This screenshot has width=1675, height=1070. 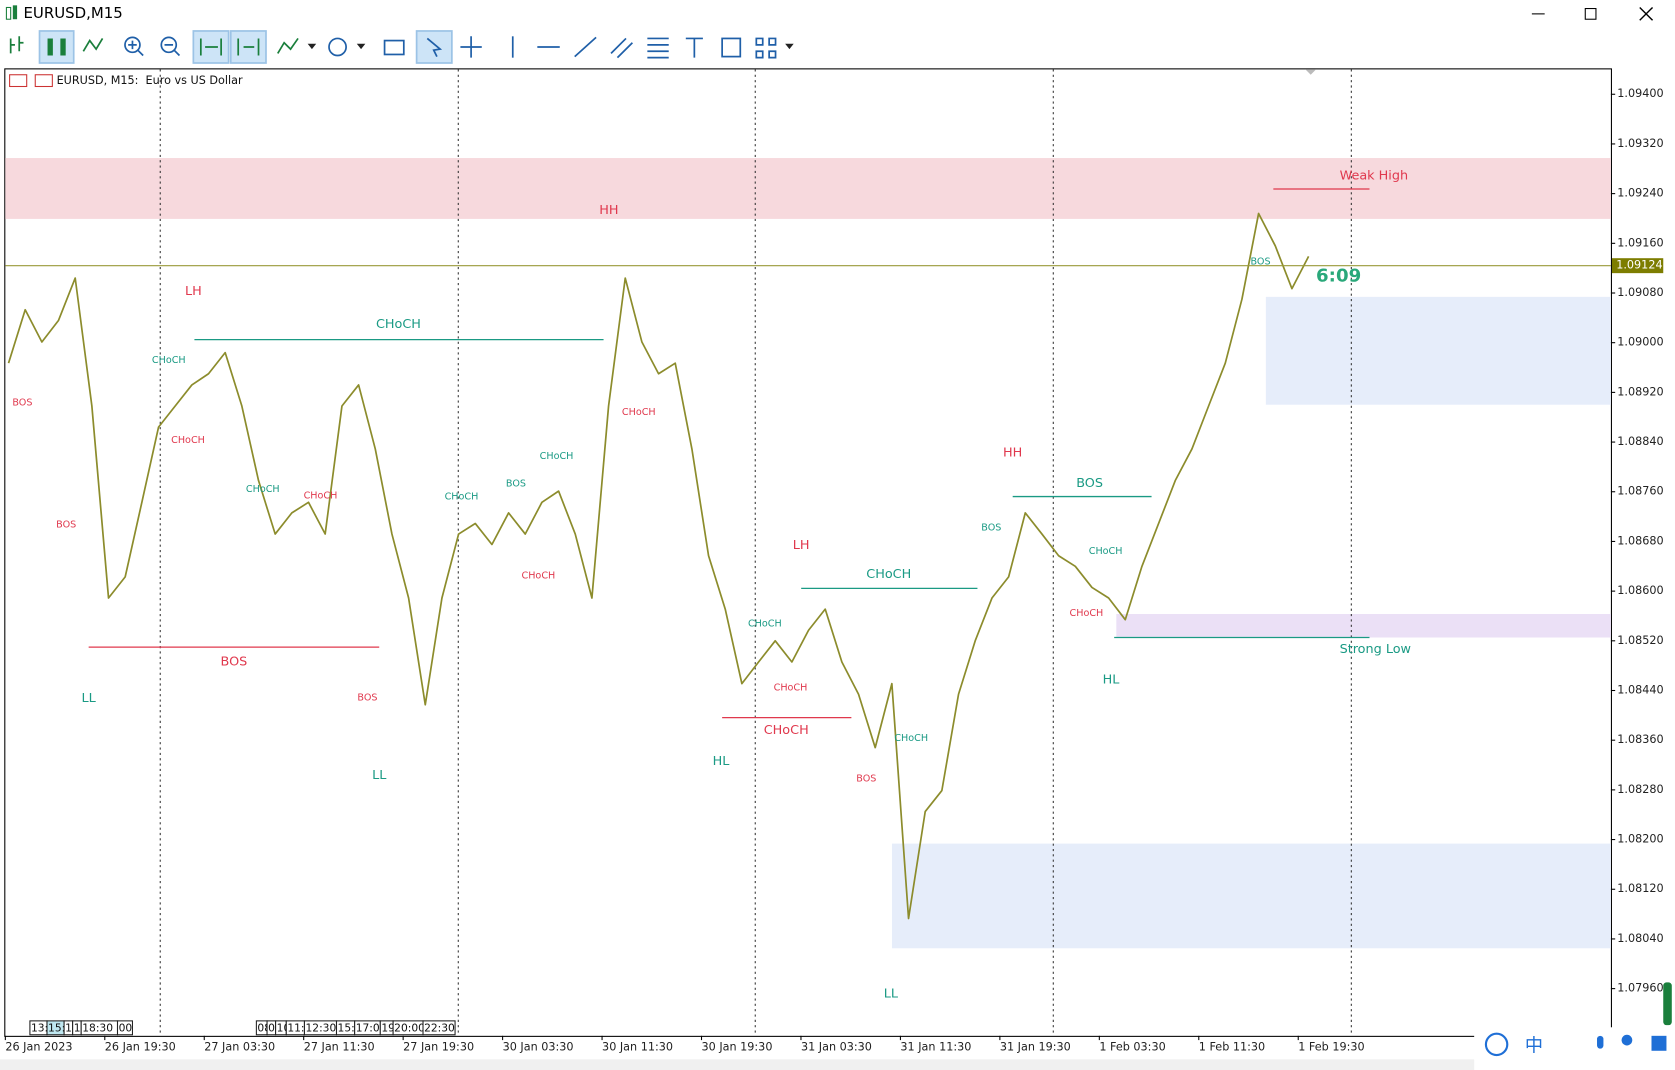 What do you see at coordinates (271, 1027) in the screenshot?
I see `session-label: 0` at bounding box center [271, 1027].